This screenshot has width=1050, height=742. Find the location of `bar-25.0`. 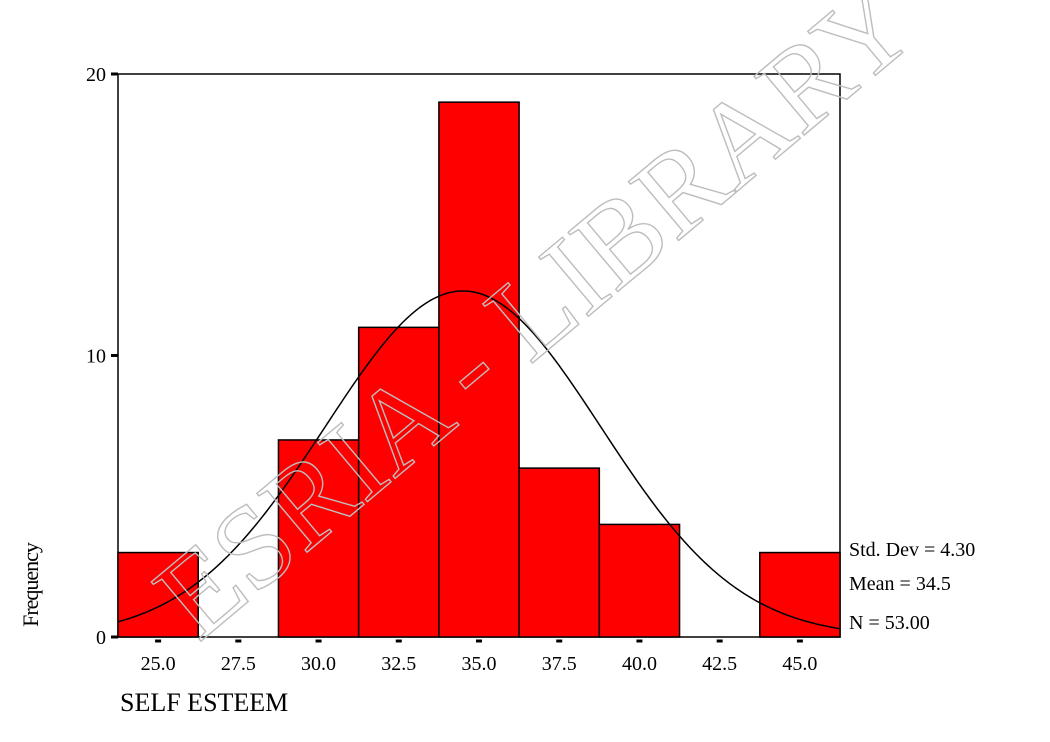

bar-25.0 is located at coordinates (158, 595).